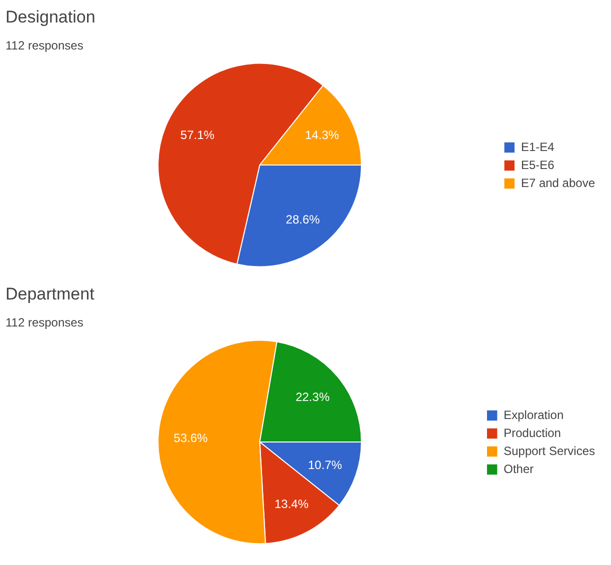 Image resolution: width=611 pixels, height=565 pixels. Describe the element at coordinates (50, 294) in the screenshot. I see `chart-title: Department` at that location.